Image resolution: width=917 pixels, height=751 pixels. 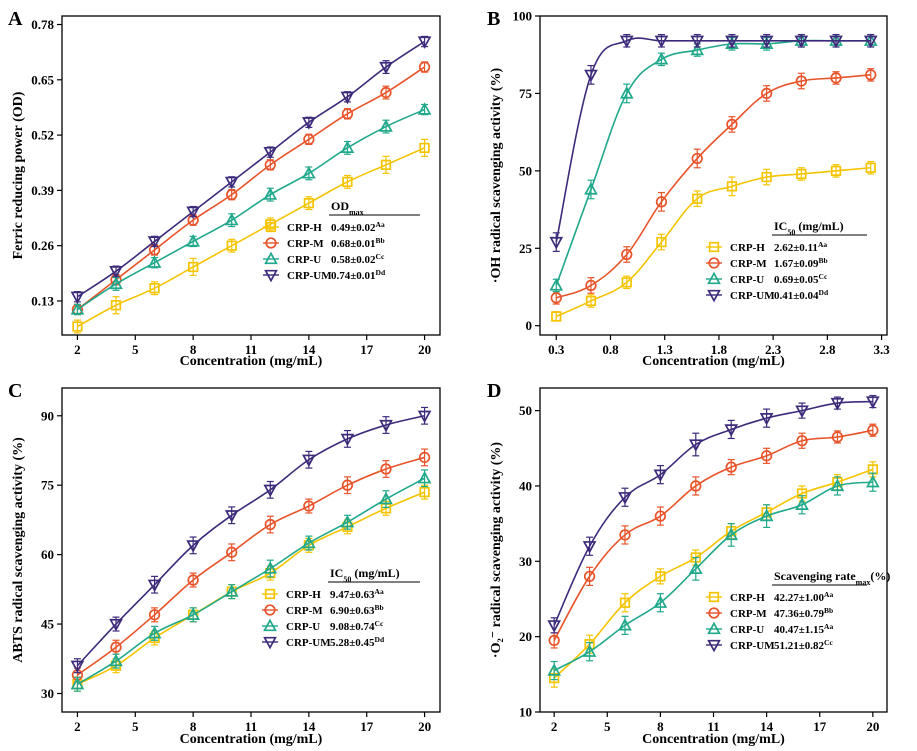 I want to click on legend-header: IC50 (mg/mL), so click(x=809, y=228).